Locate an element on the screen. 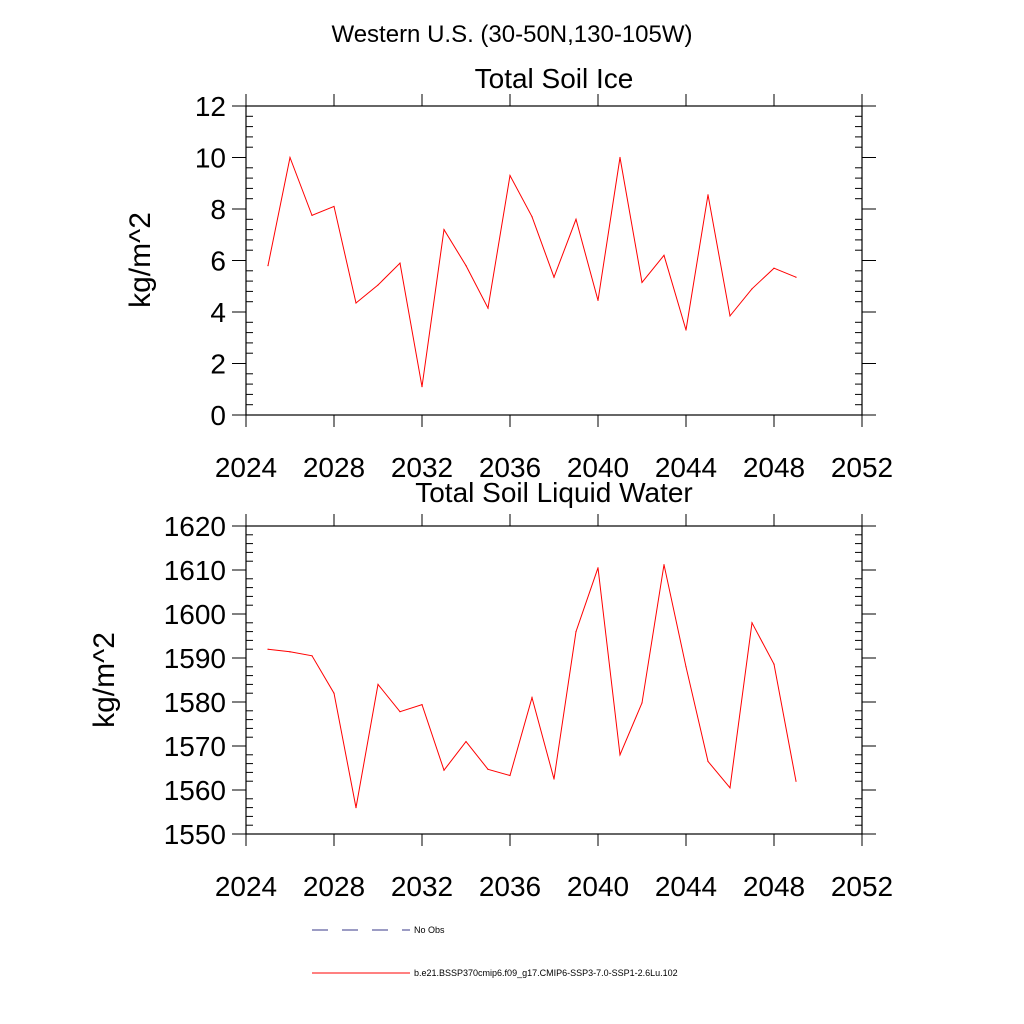 The width and height of the screenshot is (1024, 1024). y-tick-label: 1610 is located at coordinates (195, 570).